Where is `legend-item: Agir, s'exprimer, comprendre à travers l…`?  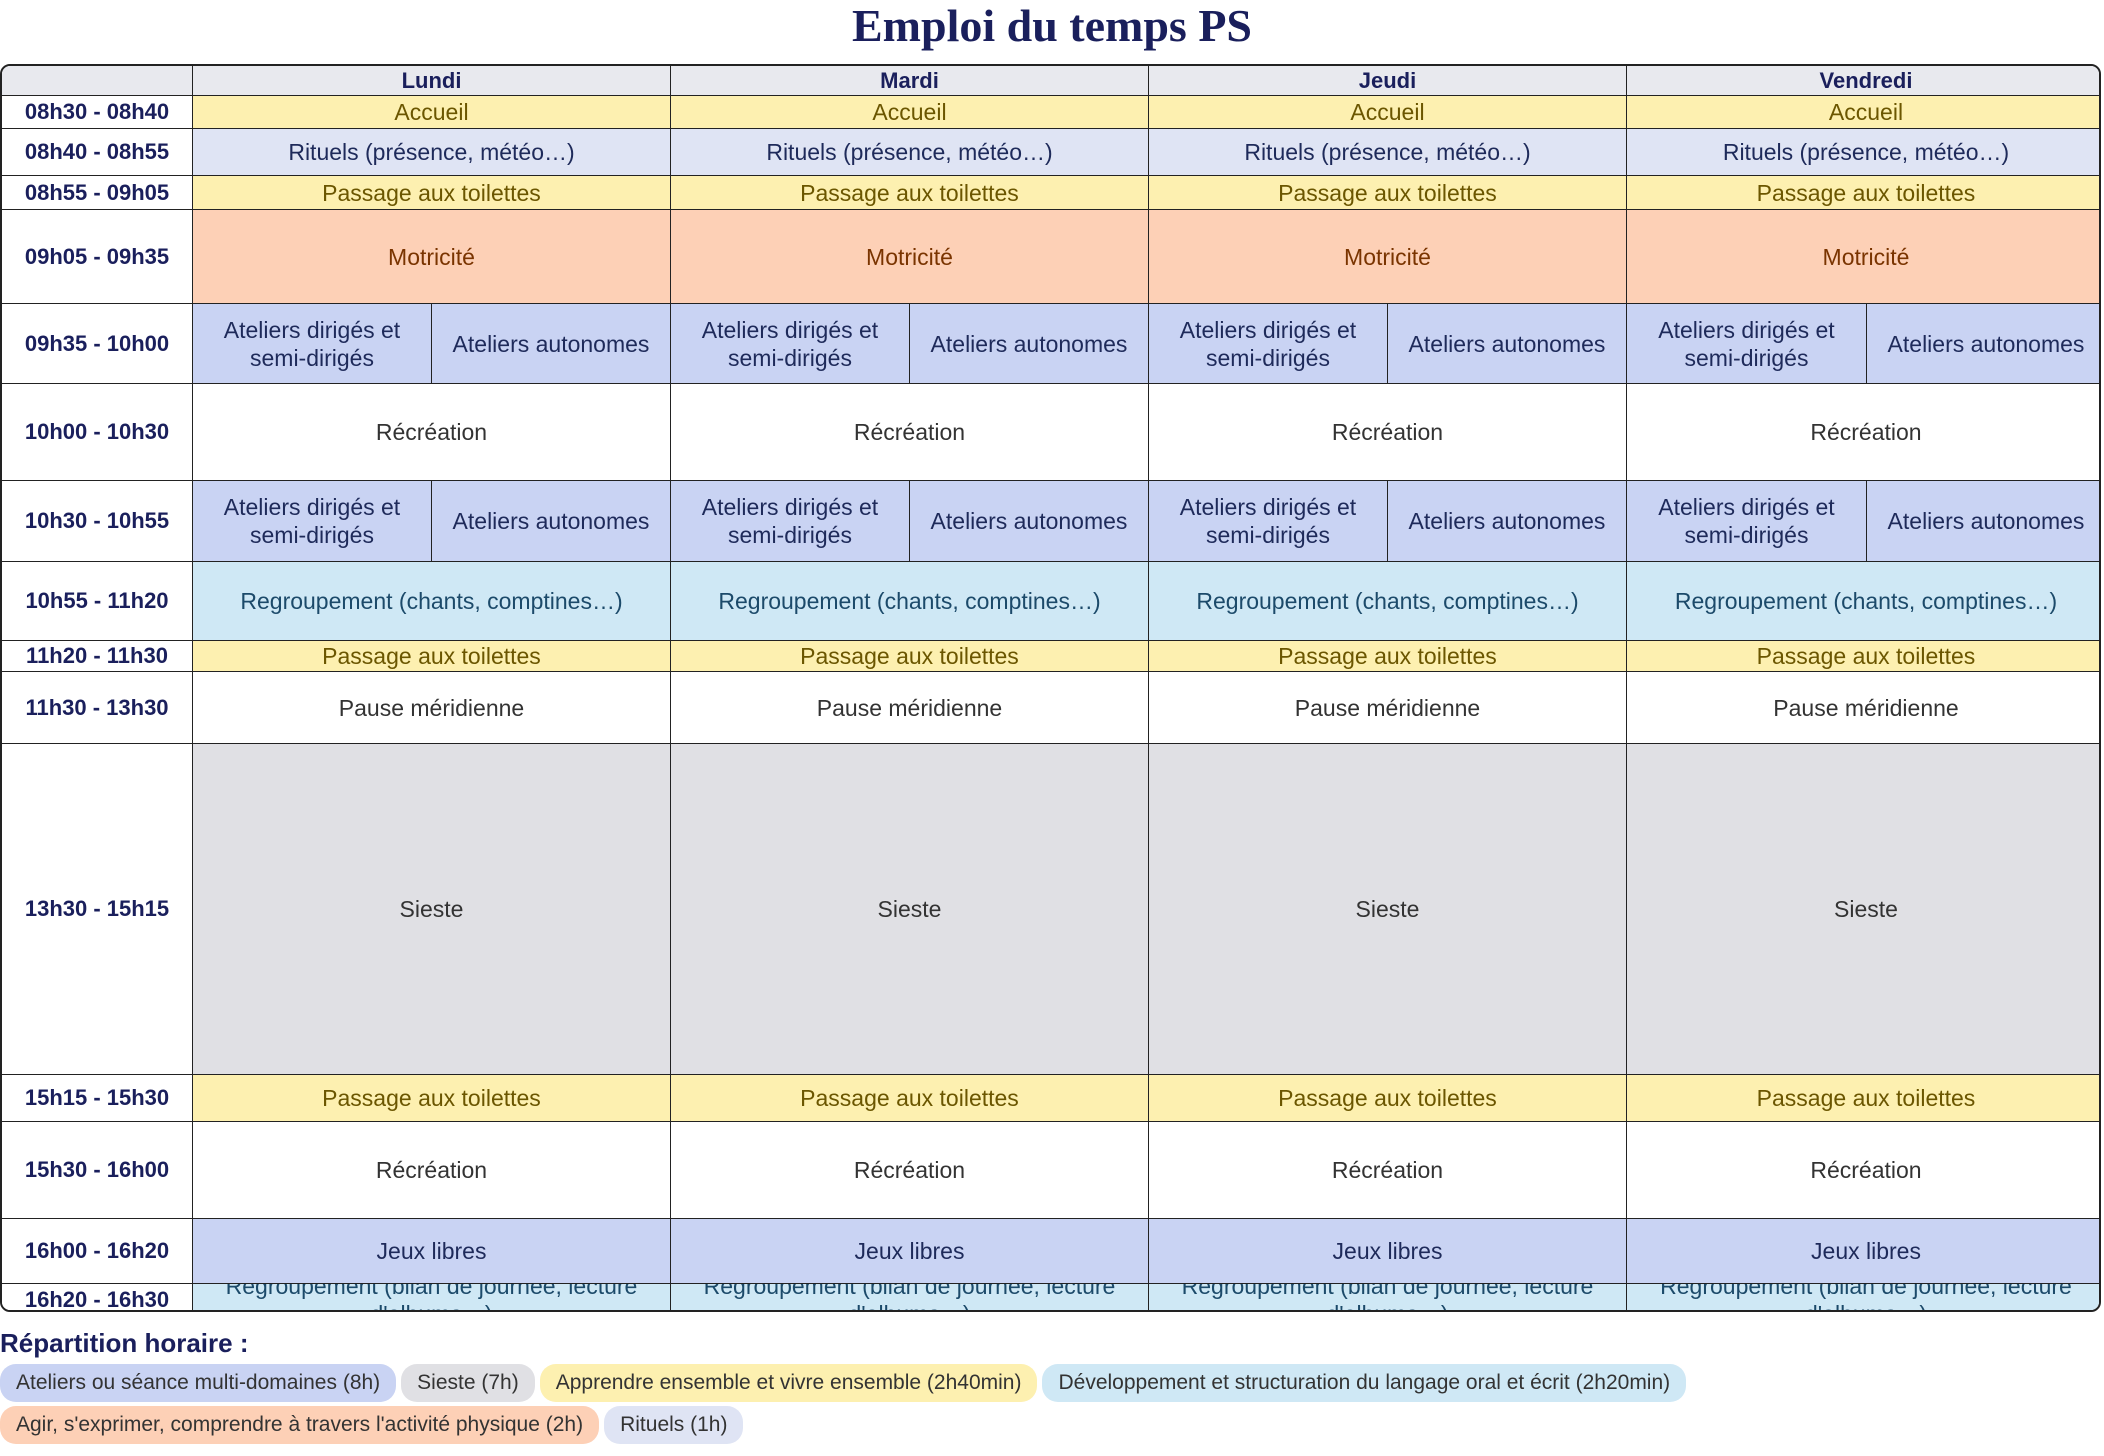
legend-item: Agir, s'exprimer, comprendre à travers l… is located at coordinates (300, 1425).